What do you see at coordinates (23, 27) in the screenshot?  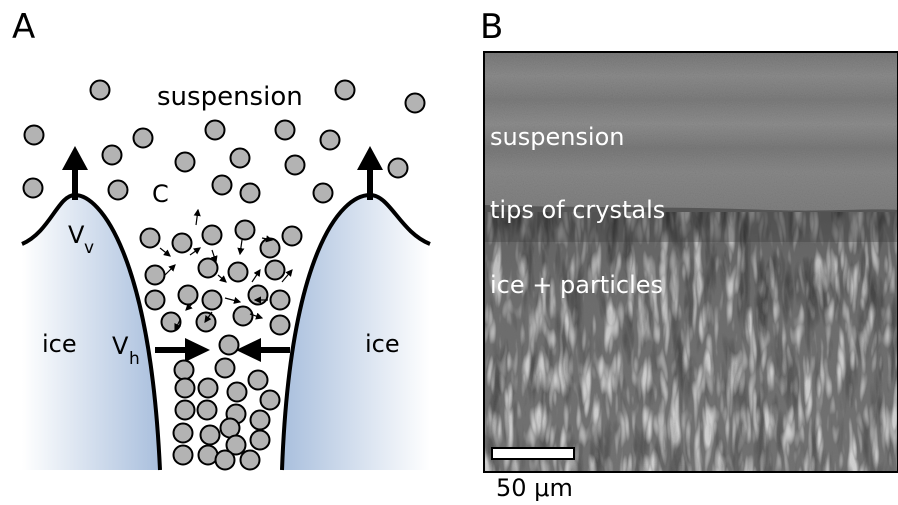 I see `panel-a-letter: A` at bounding box center [23, 27].